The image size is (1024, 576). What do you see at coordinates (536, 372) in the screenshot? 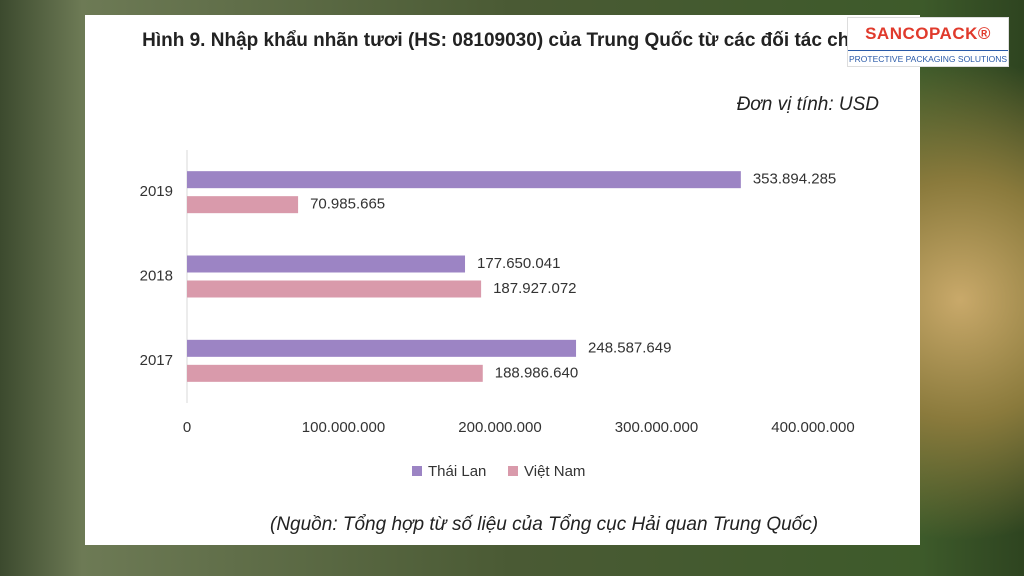
I see `value-label: 188.986.640` at bounding box center [536, 372].